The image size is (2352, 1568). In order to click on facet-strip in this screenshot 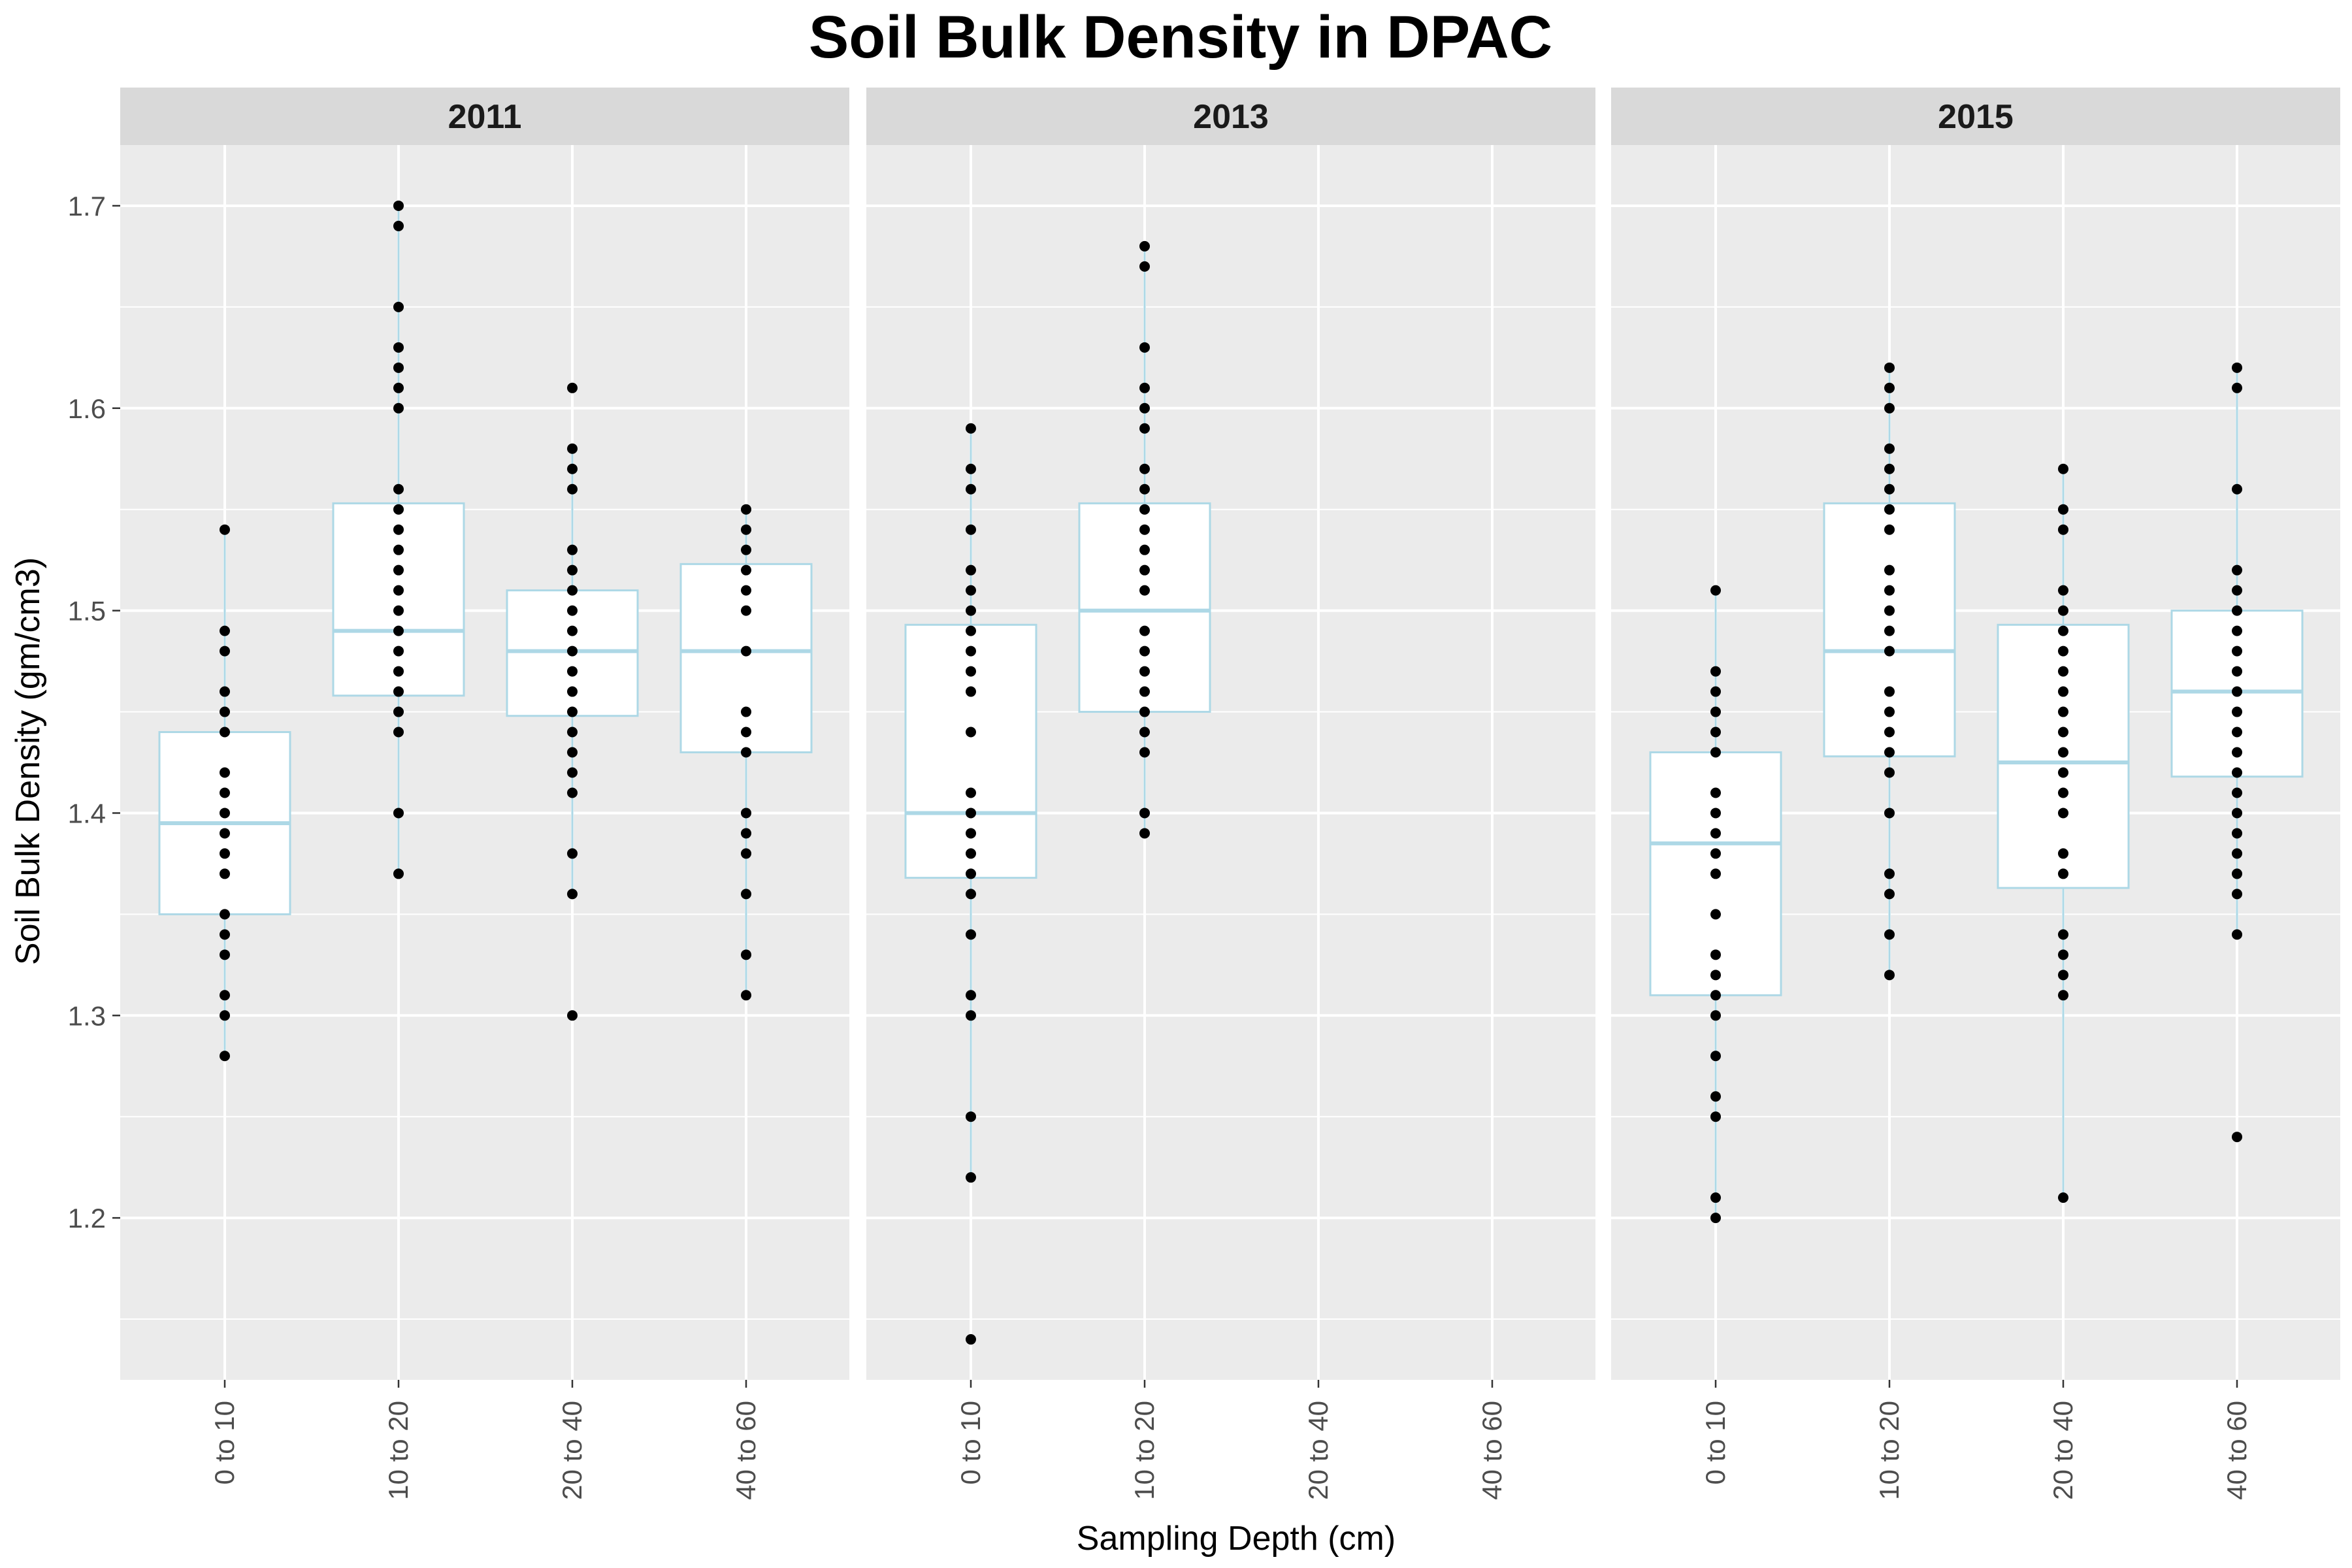, I will do `click(1975, 116)`.